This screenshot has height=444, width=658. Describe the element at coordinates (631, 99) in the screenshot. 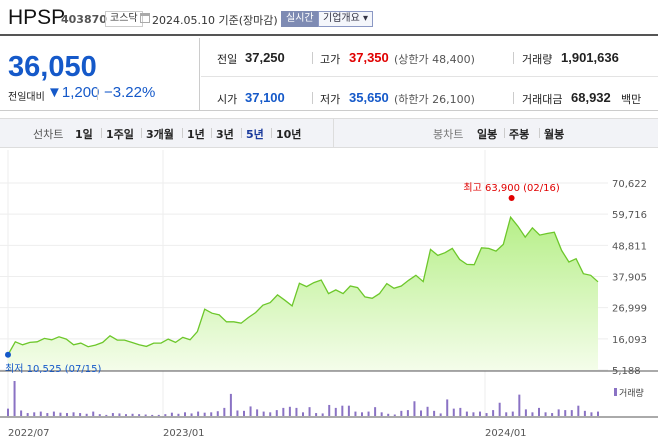

I see `amount-unit: 백만` at that location.